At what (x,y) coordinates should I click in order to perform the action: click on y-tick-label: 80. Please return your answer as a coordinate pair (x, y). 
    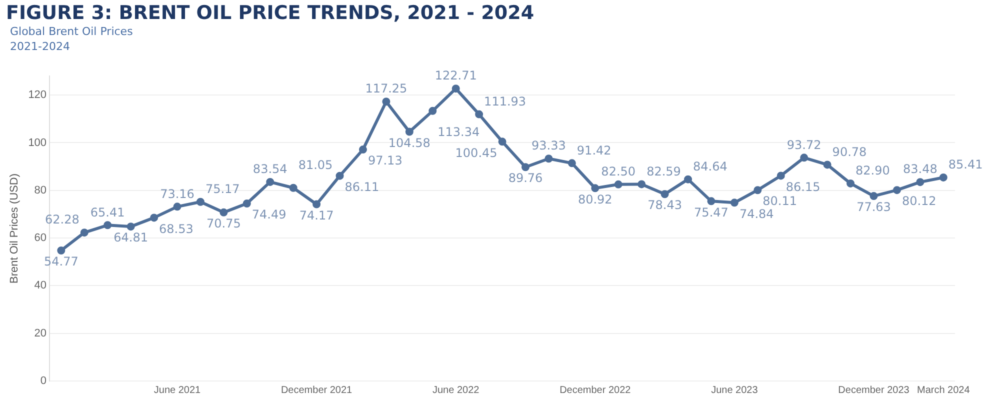
    Looking at the image, I should click on (40, 190).